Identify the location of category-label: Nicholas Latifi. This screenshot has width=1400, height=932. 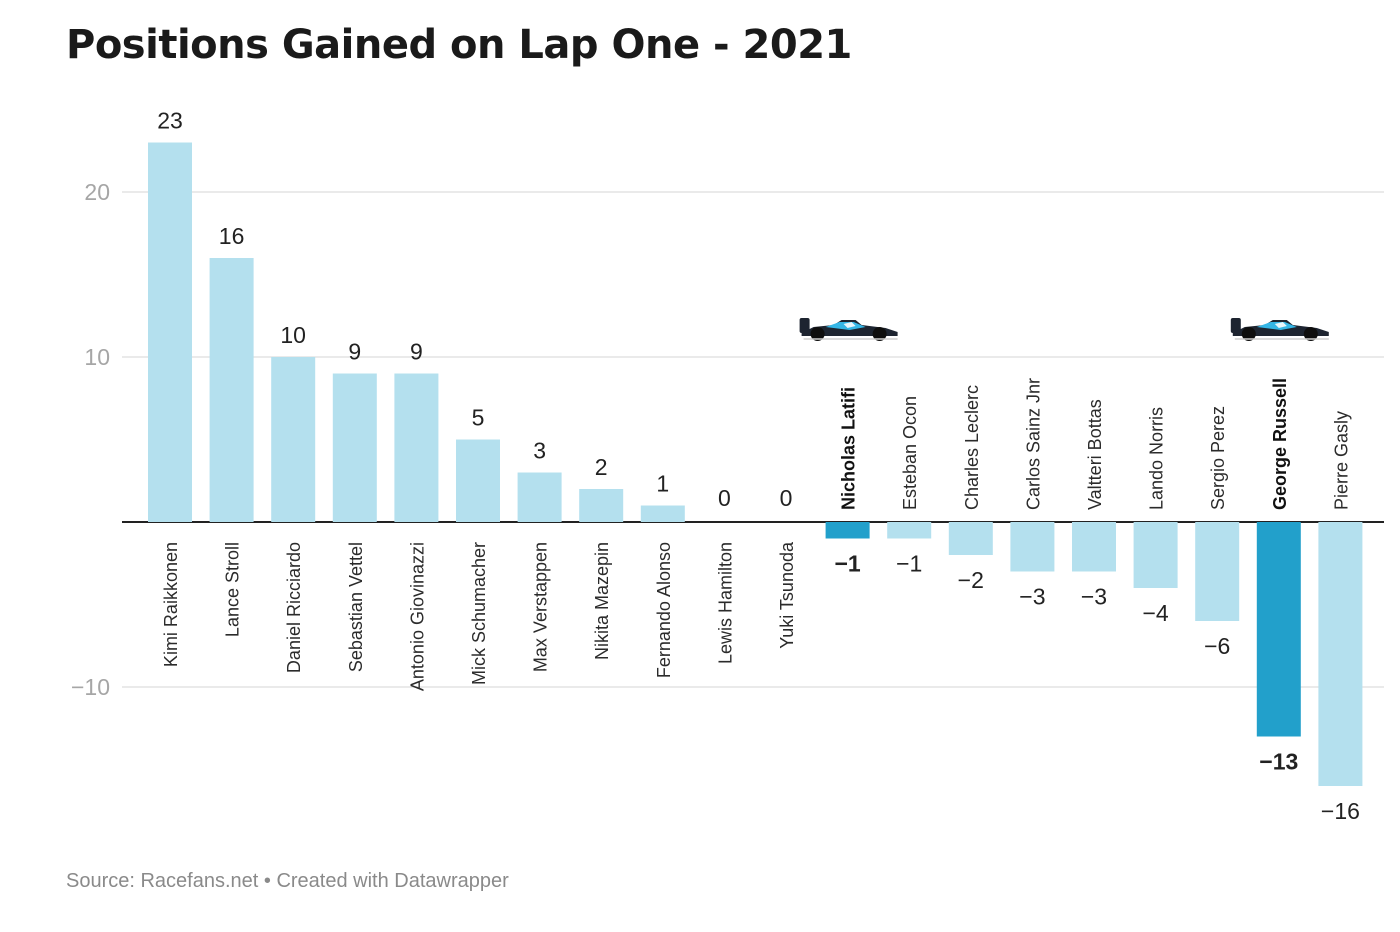
(849, 448).